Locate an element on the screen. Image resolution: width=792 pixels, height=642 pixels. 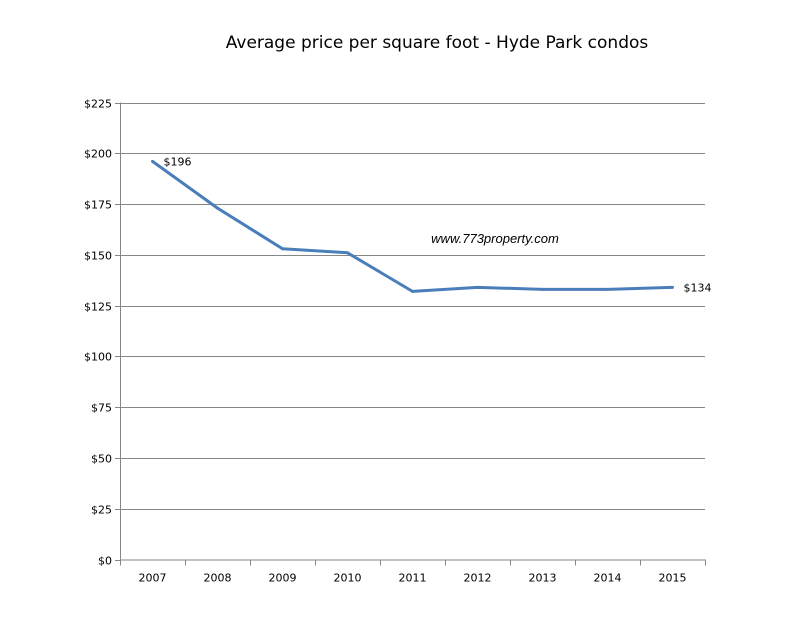
y-tick-label: $75 is located at coordinates (101, 408).